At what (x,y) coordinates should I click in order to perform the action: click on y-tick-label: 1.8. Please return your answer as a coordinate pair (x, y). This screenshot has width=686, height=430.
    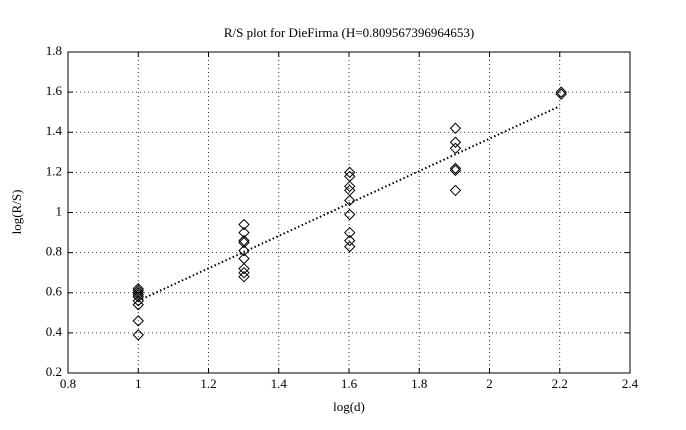
    Looking at the image, I should click on (54, 50).